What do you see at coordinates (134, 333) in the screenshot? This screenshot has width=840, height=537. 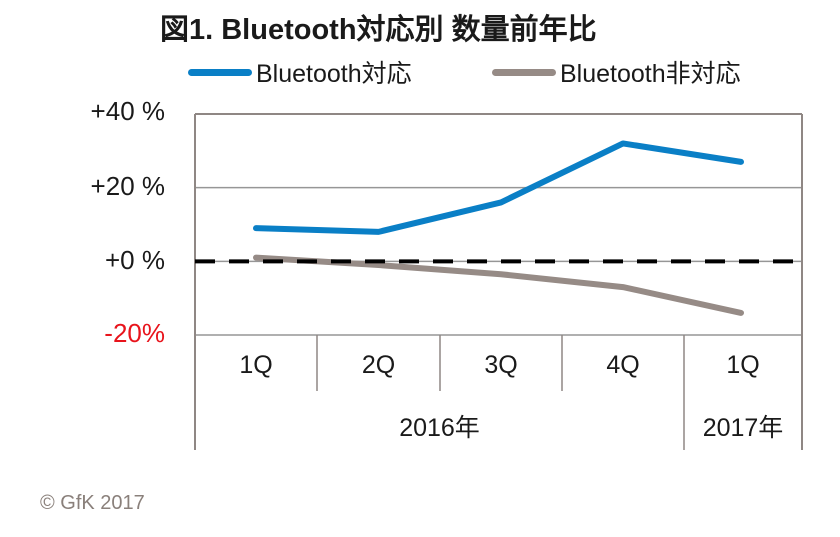 I see `y-tick-label-negative: -20%` at bounding box center [134, 333].